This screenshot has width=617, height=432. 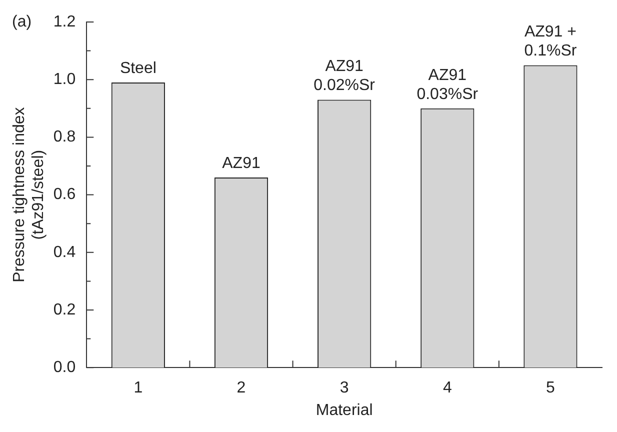 I want to click on y-tick-label: 0.4, so click(x=64, y=252).